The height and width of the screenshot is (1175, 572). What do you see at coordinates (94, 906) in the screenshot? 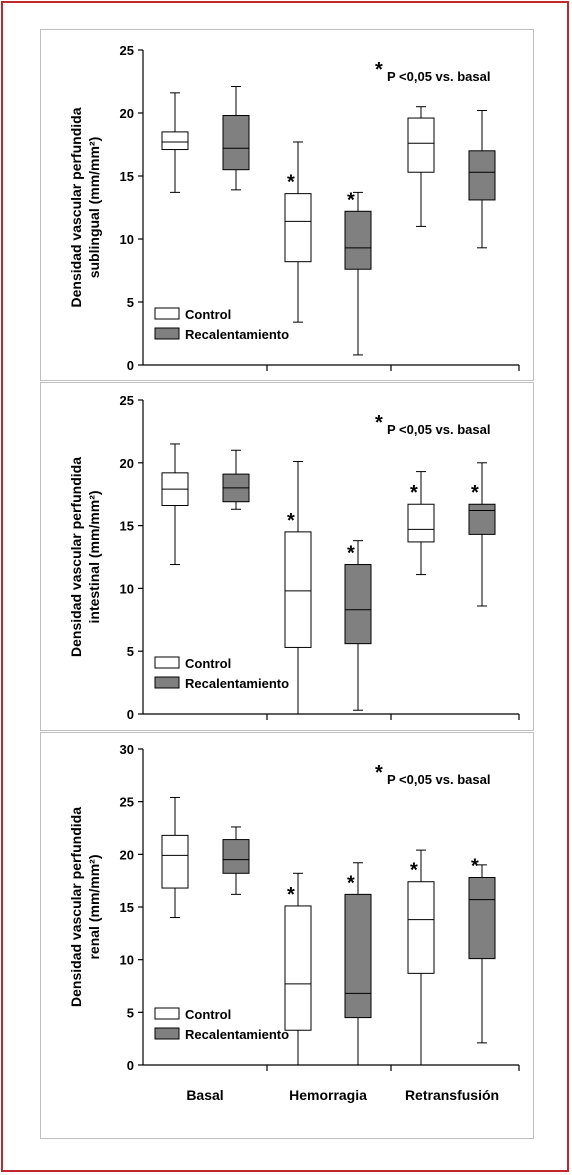
I see `y-axis-label: renal (mm/mm²)` at bounding box center [94, 906].